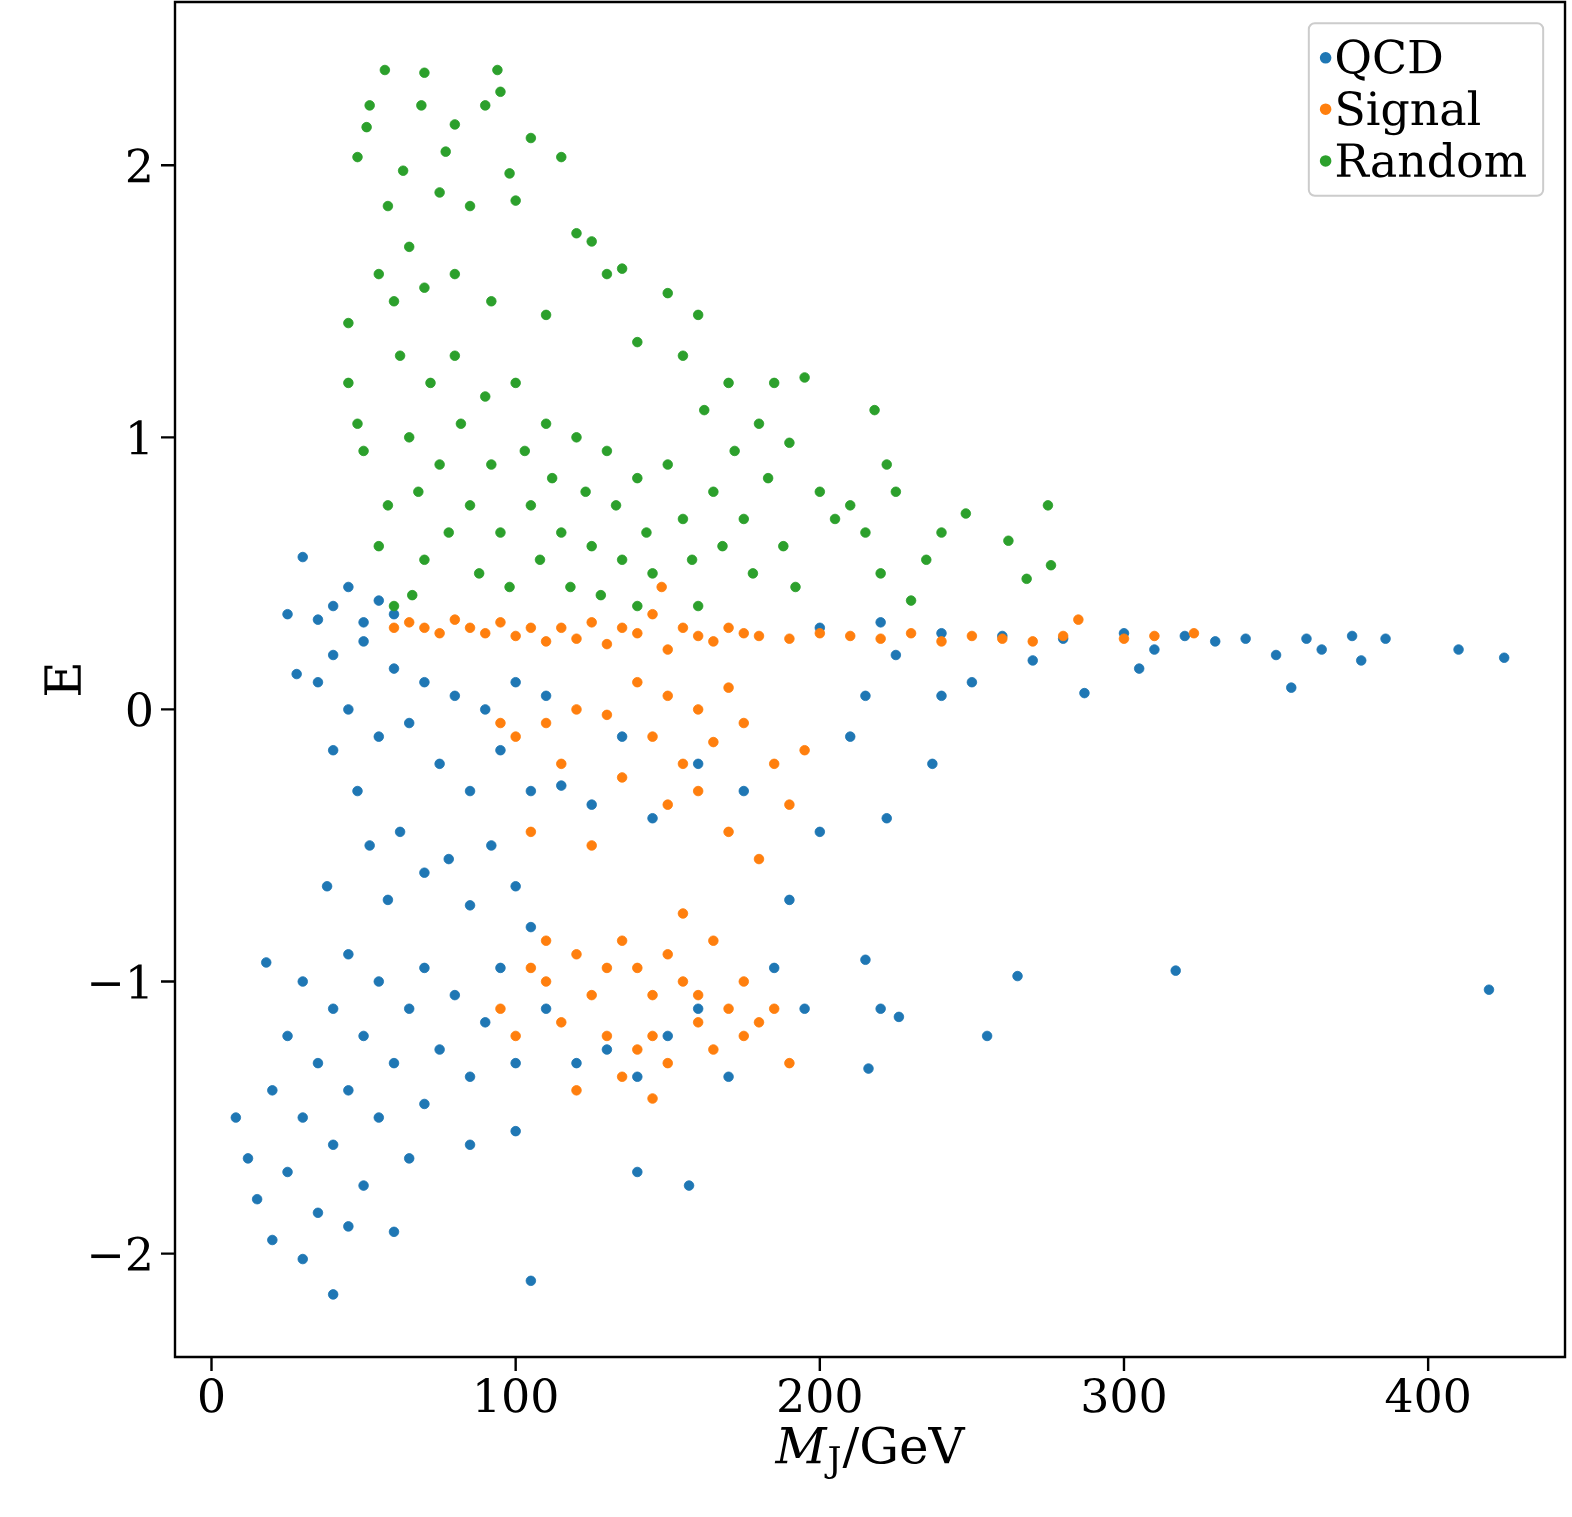 The image size is (1572, 1517). What do you see at coordinates (1124, 1395) in the screenshot?
I see `x-tick-label: 300` at bounding box center [1124, 1395].